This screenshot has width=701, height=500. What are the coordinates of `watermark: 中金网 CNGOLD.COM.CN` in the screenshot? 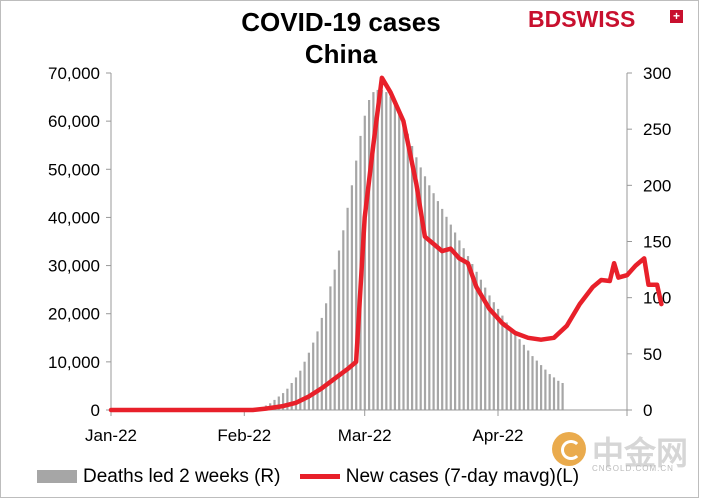 It's located at (622, 460).